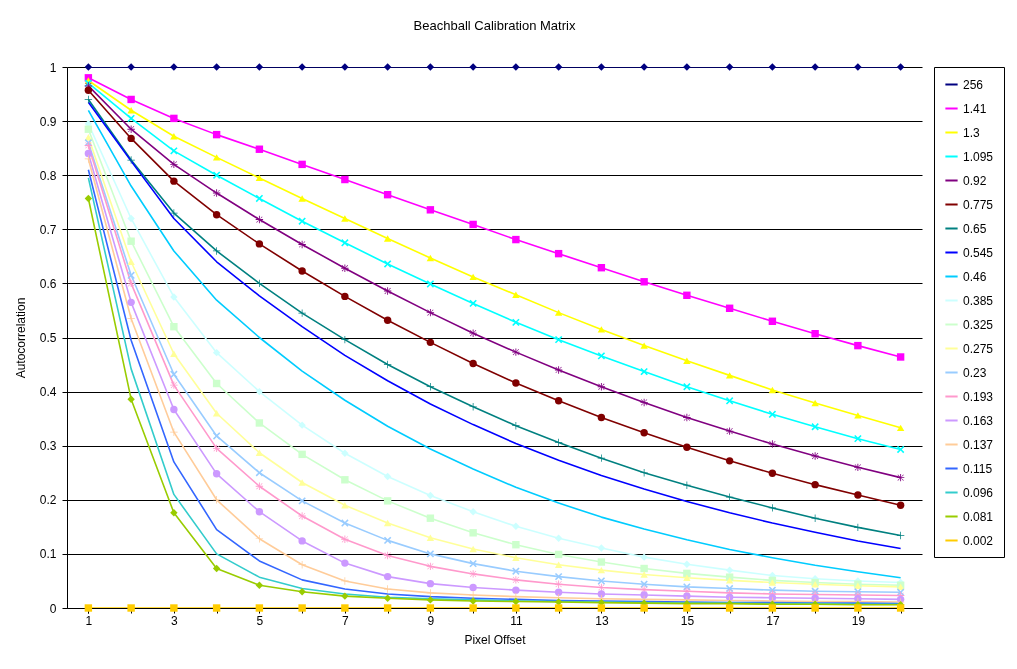 The image size is (1017, 669). Describe the element at coordinates (48, 175) in the screenshot. I see `y-tick-label: 0.8` at that location.